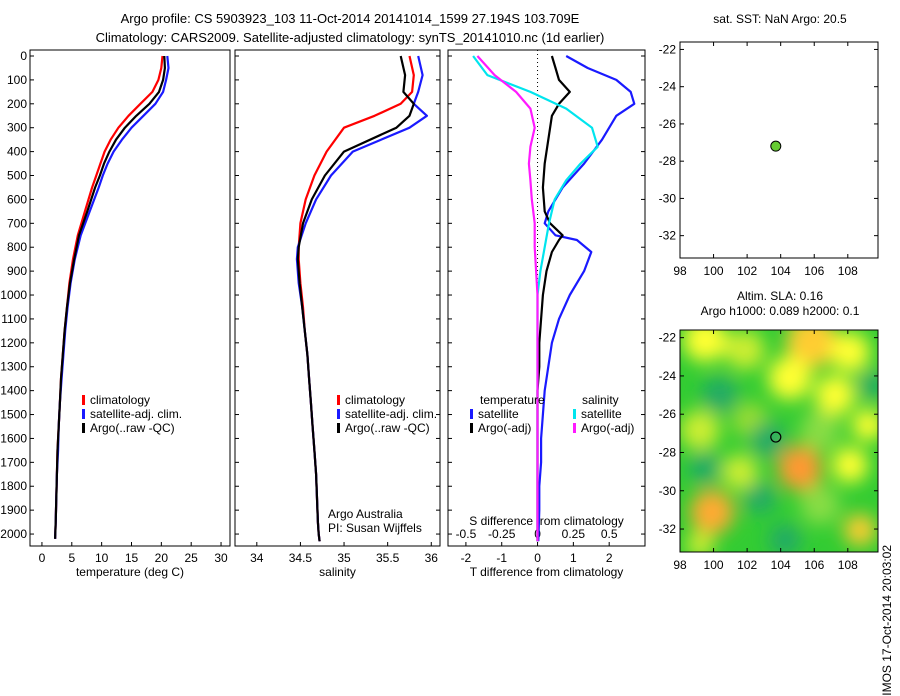 Image resolution: width=900 pixels, height=696 pixels. What do you see at coordinates (668, 338) in the screenshot?
I see `y-tick-label: -22` at bounding box center [668, 338].